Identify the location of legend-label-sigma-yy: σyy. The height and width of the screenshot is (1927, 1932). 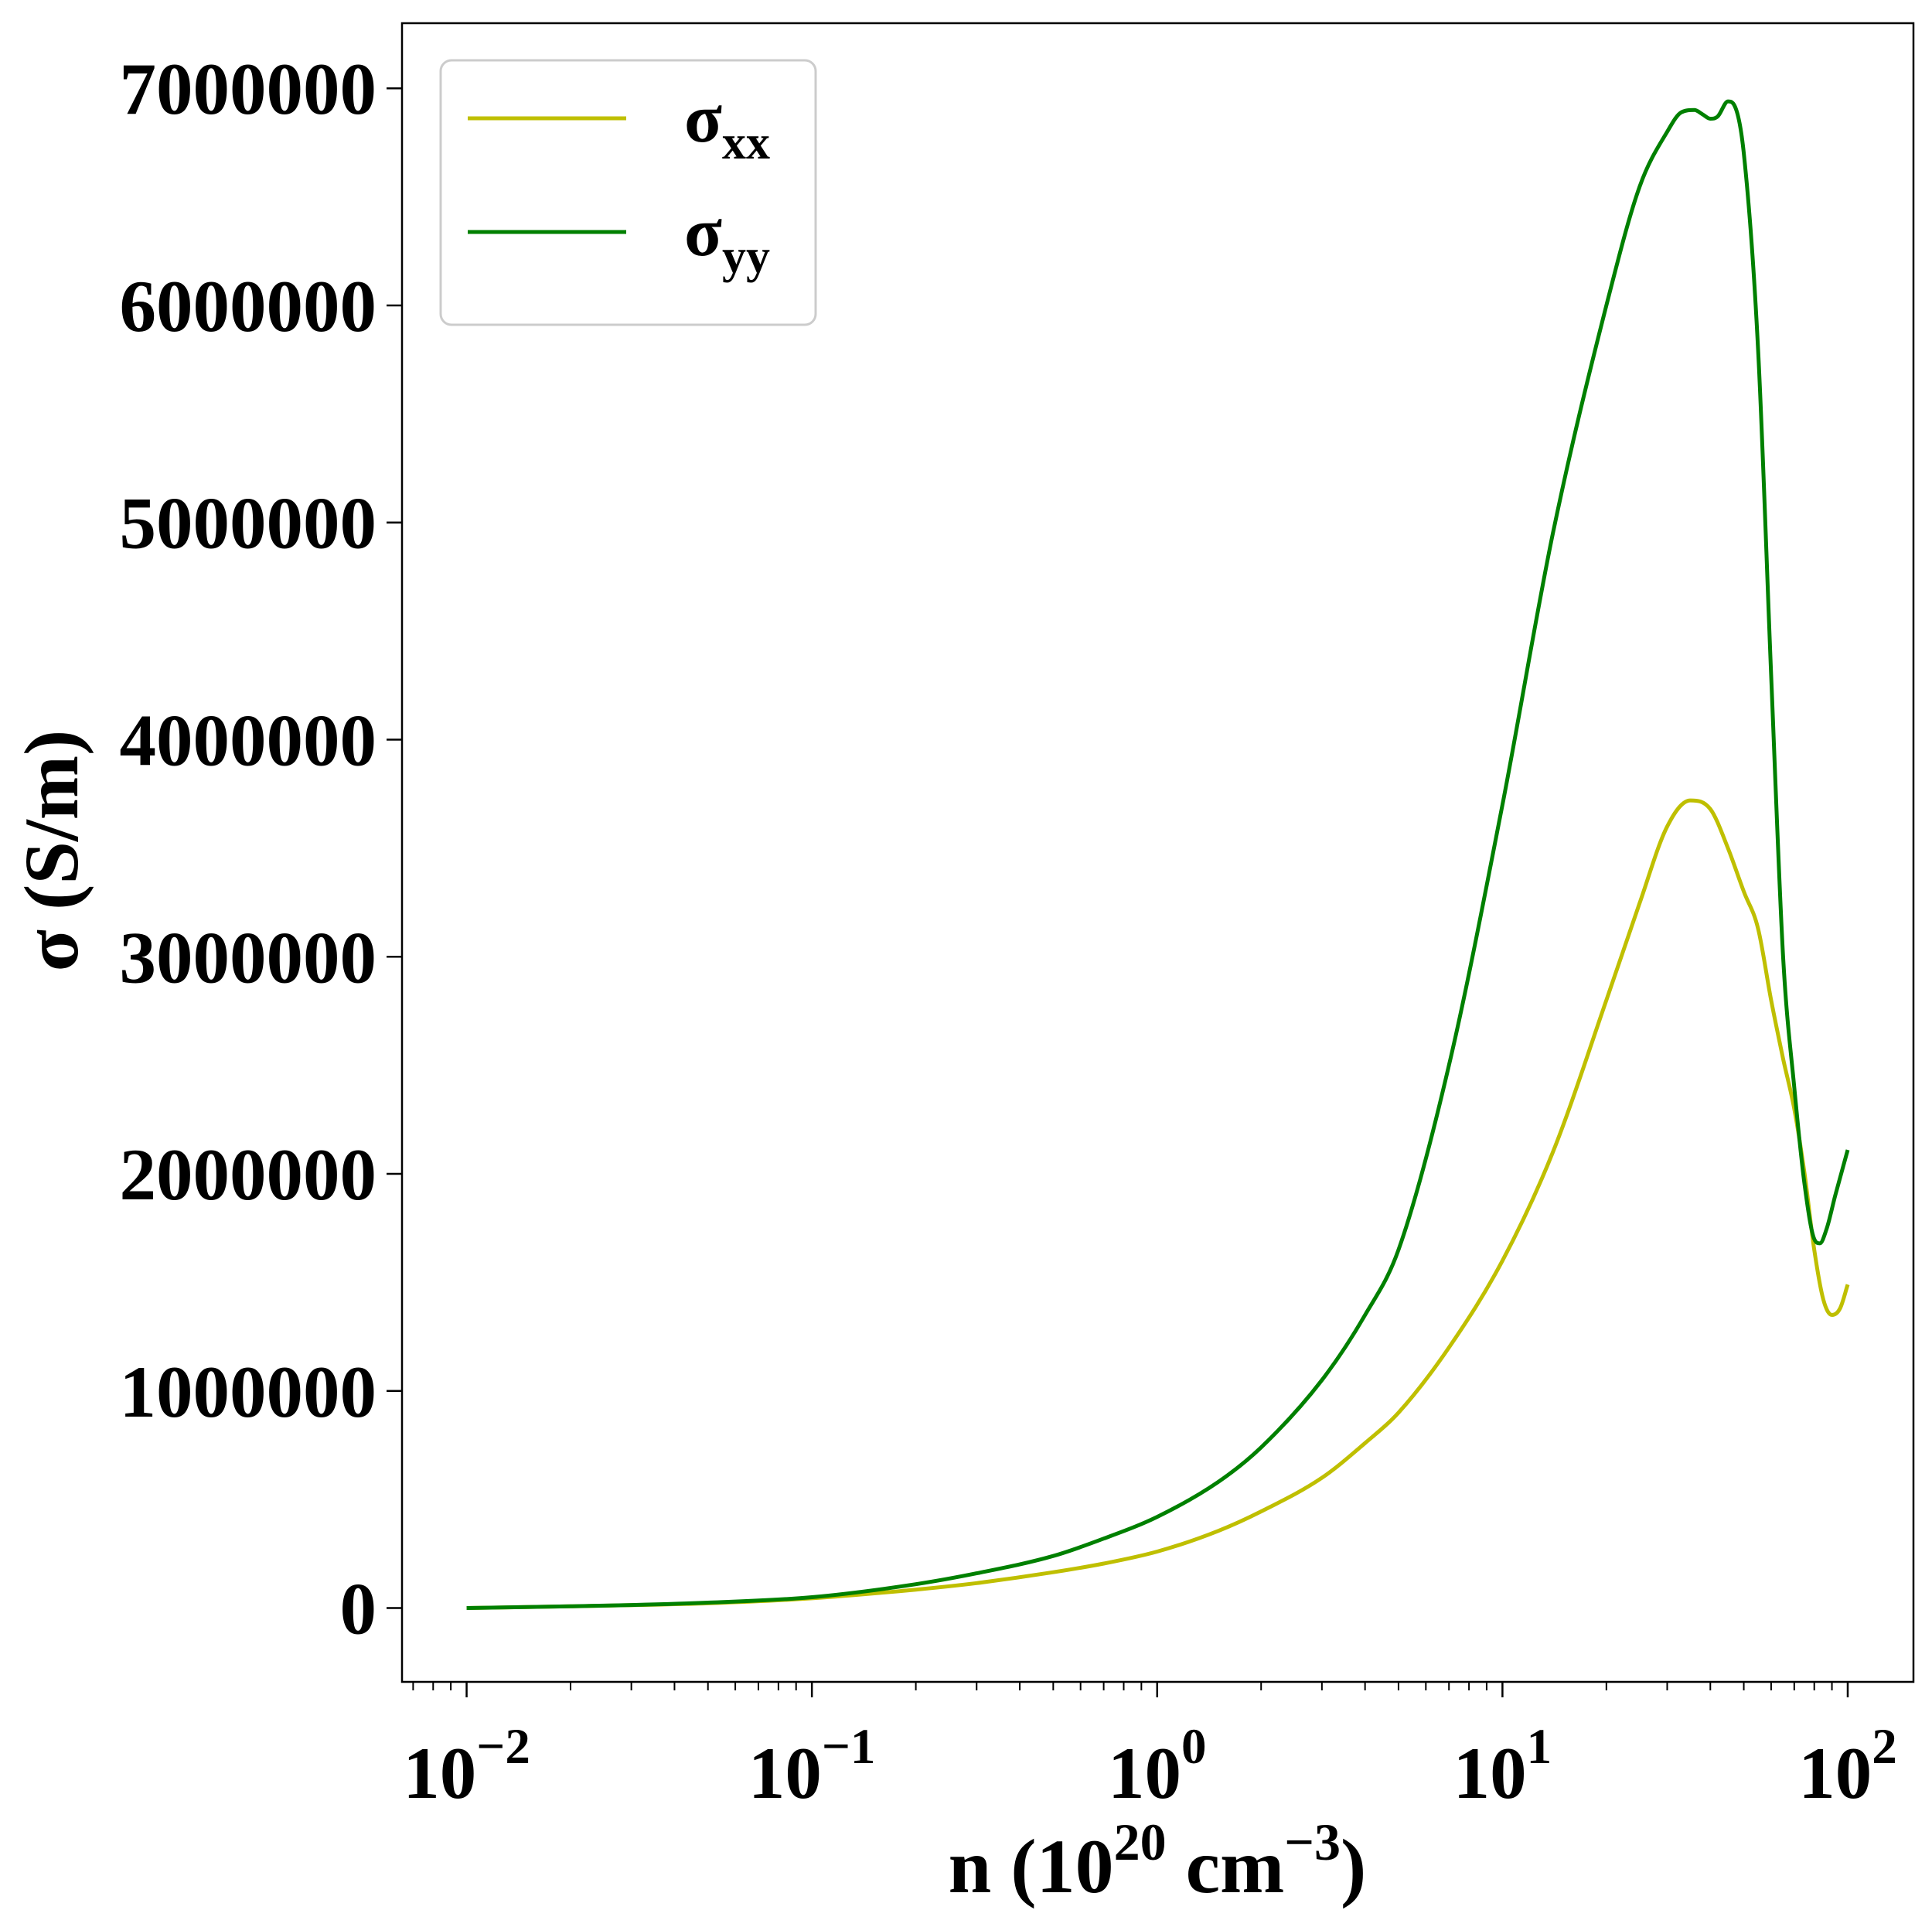
(727, 238).